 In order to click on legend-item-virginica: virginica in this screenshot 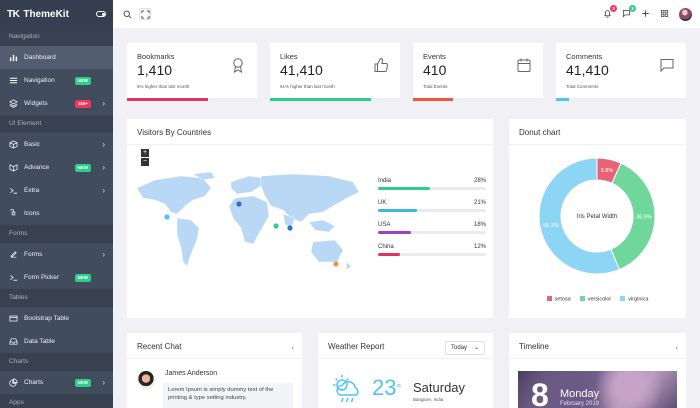, I will do `click(634, 298)`.